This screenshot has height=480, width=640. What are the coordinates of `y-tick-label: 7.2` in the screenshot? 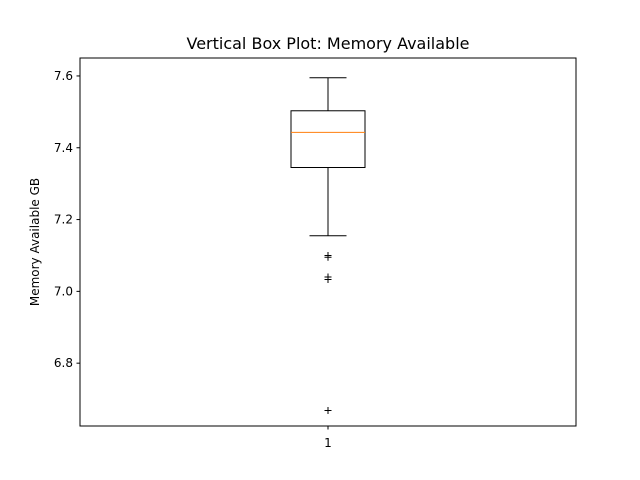 It's located at (63, 220).